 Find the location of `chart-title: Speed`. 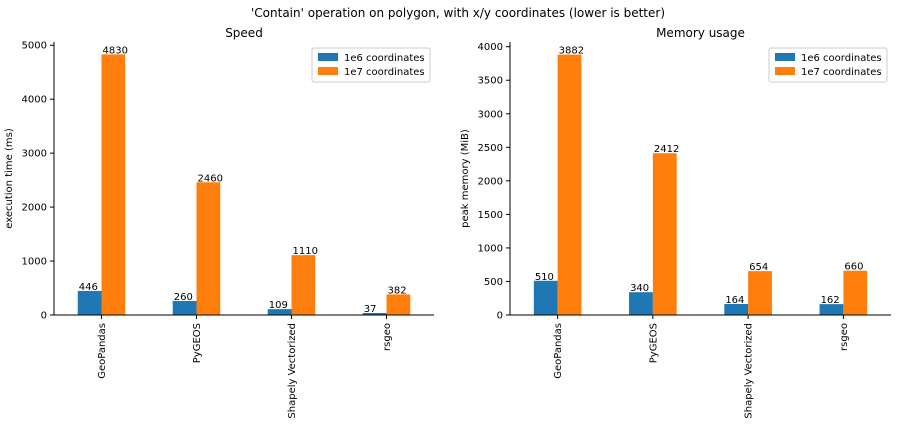

chart-title: Speed is located at coordinates (244, 33).